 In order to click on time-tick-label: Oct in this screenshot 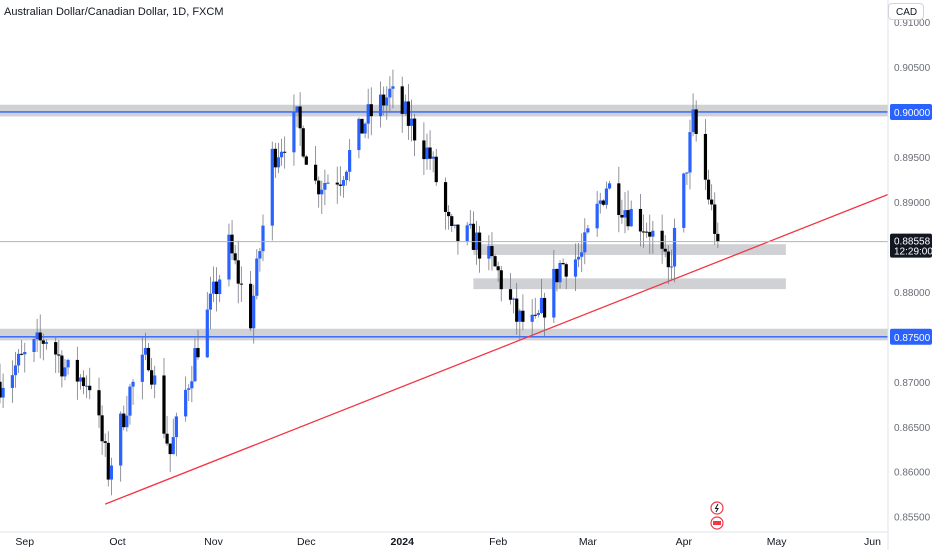, I will do `click(117, 542)`.